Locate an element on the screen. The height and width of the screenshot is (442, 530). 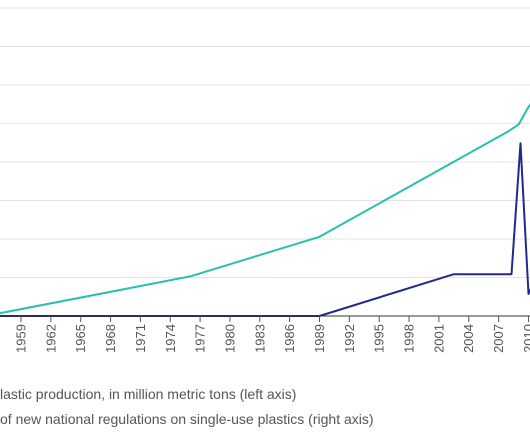
x-tick-label: 1968 is located at coordinates (110, 338).